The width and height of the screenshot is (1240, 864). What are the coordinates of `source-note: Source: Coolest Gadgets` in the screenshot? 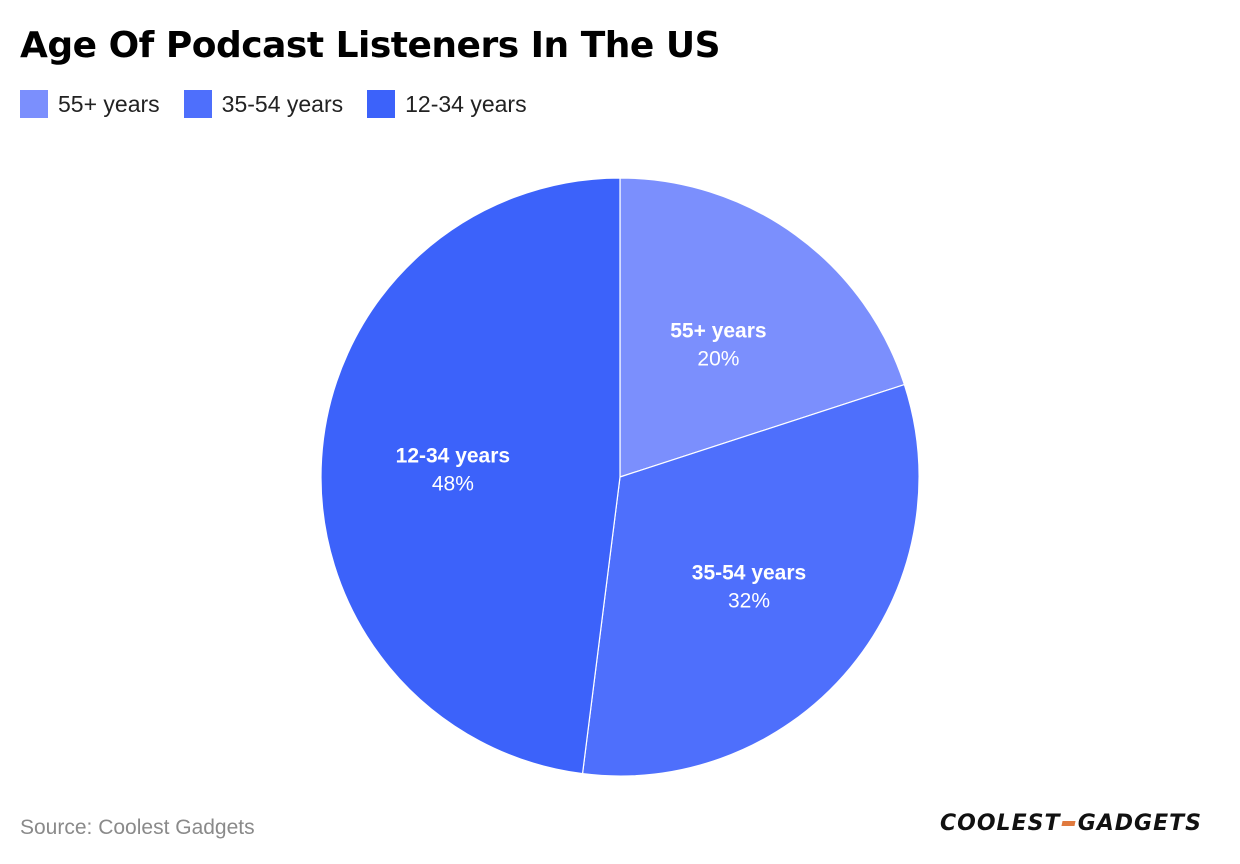 It's located at (137, 827).